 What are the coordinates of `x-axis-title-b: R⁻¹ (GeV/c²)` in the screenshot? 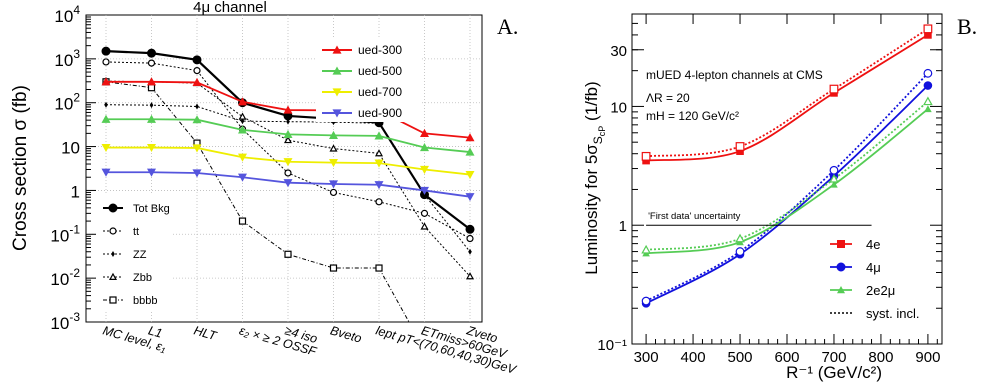 It's located at (834, 372).